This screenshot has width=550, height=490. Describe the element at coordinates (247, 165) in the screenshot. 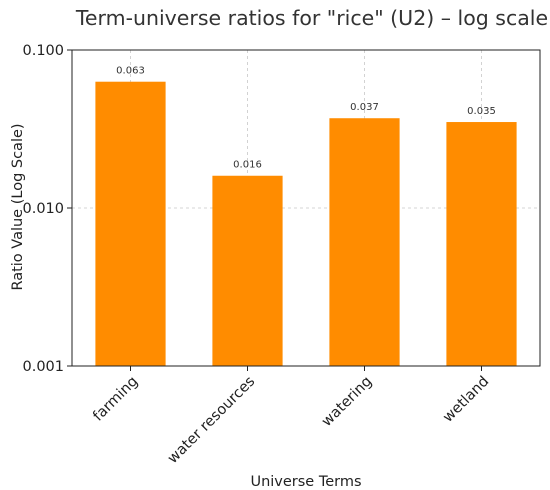

I see `data-label: 0.016` at that location.